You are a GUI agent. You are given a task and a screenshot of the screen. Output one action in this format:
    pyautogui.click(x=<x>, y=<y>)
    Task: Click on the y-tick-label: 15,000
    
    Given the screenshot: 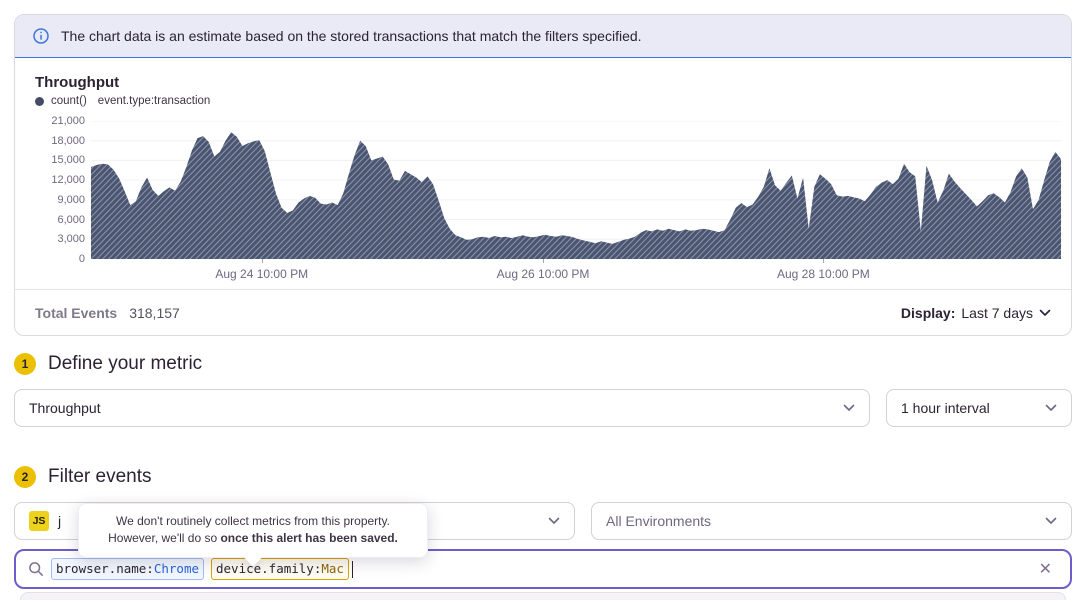 What is the action you would take?
    pyautogui.click(x=68, y=160)
    